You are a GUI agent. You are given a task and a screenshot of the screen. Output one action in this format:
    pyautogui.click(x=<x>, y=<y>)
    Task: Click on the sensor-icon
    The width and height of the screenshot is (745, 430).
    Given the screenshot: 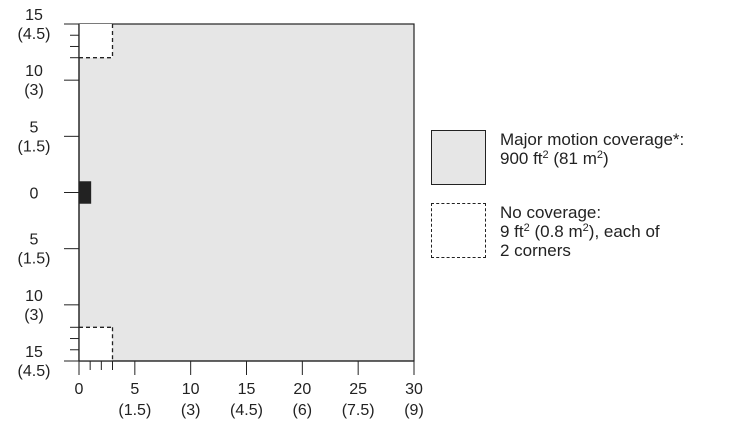 What is the action you would take?
    pyautogui.click(x=85, y=192)
    